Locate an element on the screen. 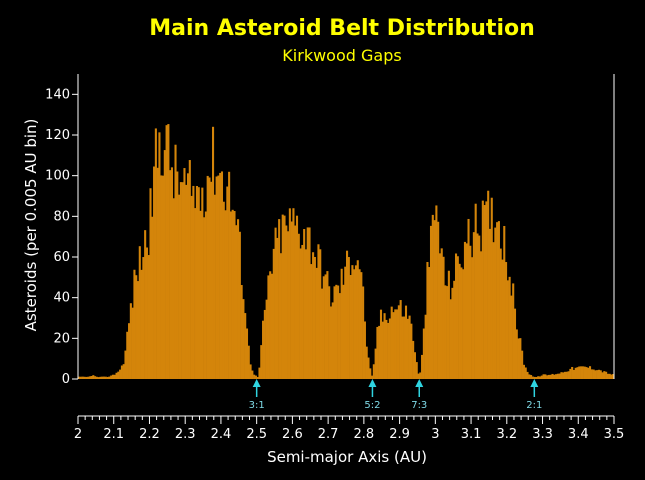  y-tick-label: 40 is located at coordinates (61, 298).